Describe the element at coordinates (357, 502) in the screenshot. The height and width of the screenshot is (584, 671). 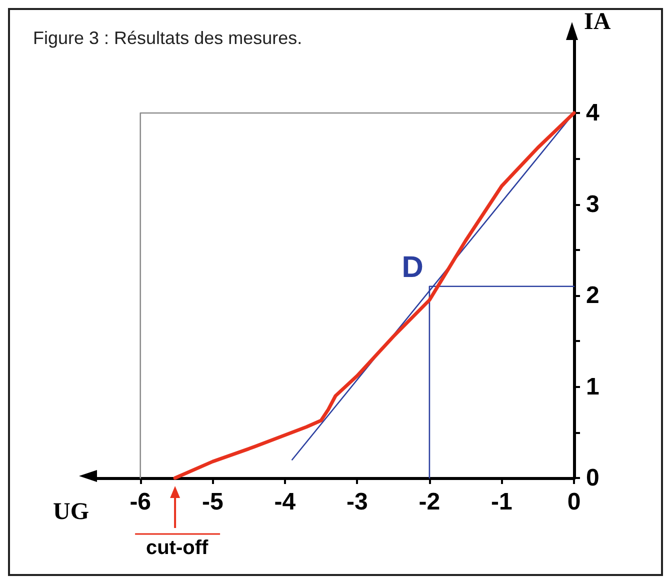
I see `x-tick-label: -3` at that location.